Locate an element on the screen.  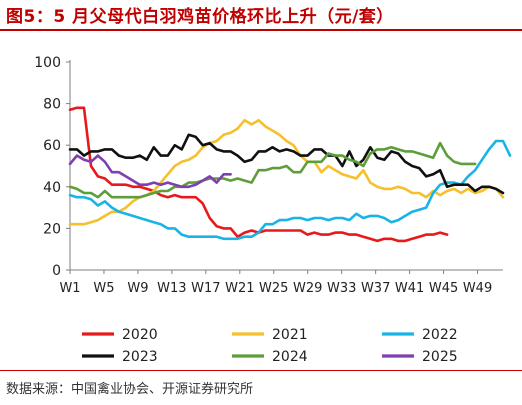
series-line-2023 is located at coordinates (286, 164).